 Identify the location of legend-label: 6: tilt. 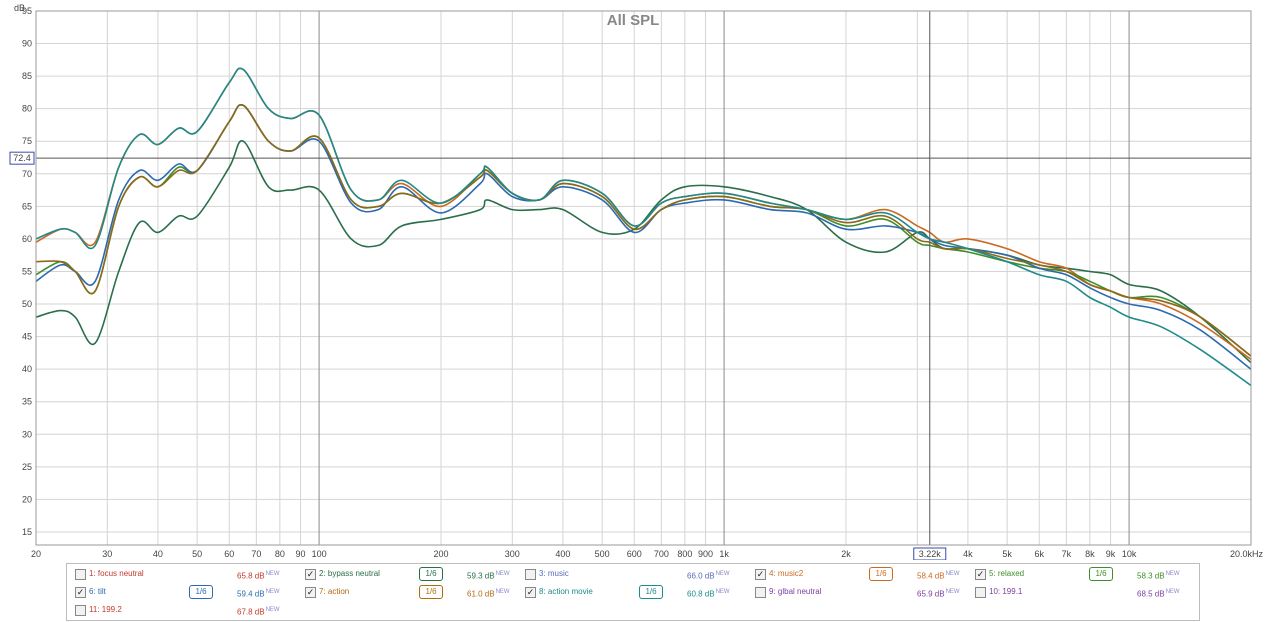
(97, 591).